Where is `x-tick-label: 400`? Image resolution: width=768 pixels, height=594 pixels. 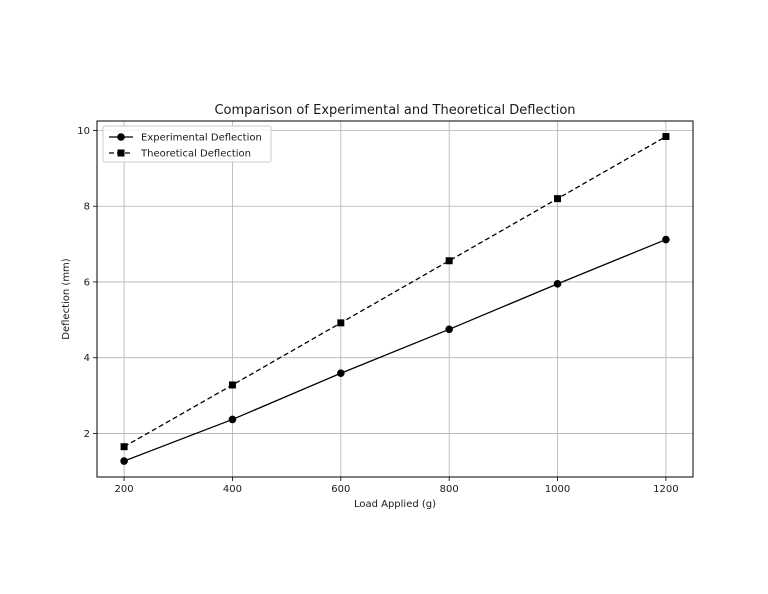
x-tick-label: 400 is located at coordinates (232, 489).